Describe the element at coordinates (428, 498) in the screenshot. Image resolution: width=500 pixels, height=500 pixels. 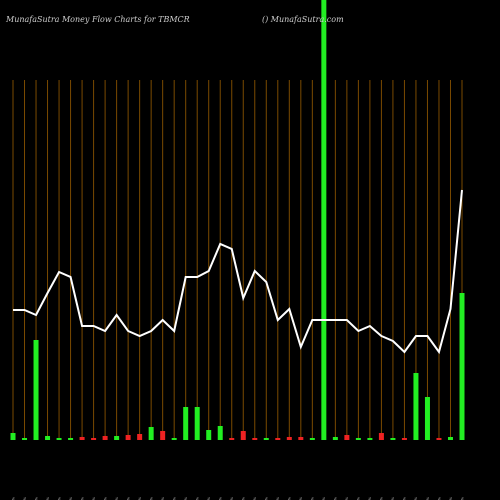
I see `x-tick-label: 0.01 11.67%` at that location.